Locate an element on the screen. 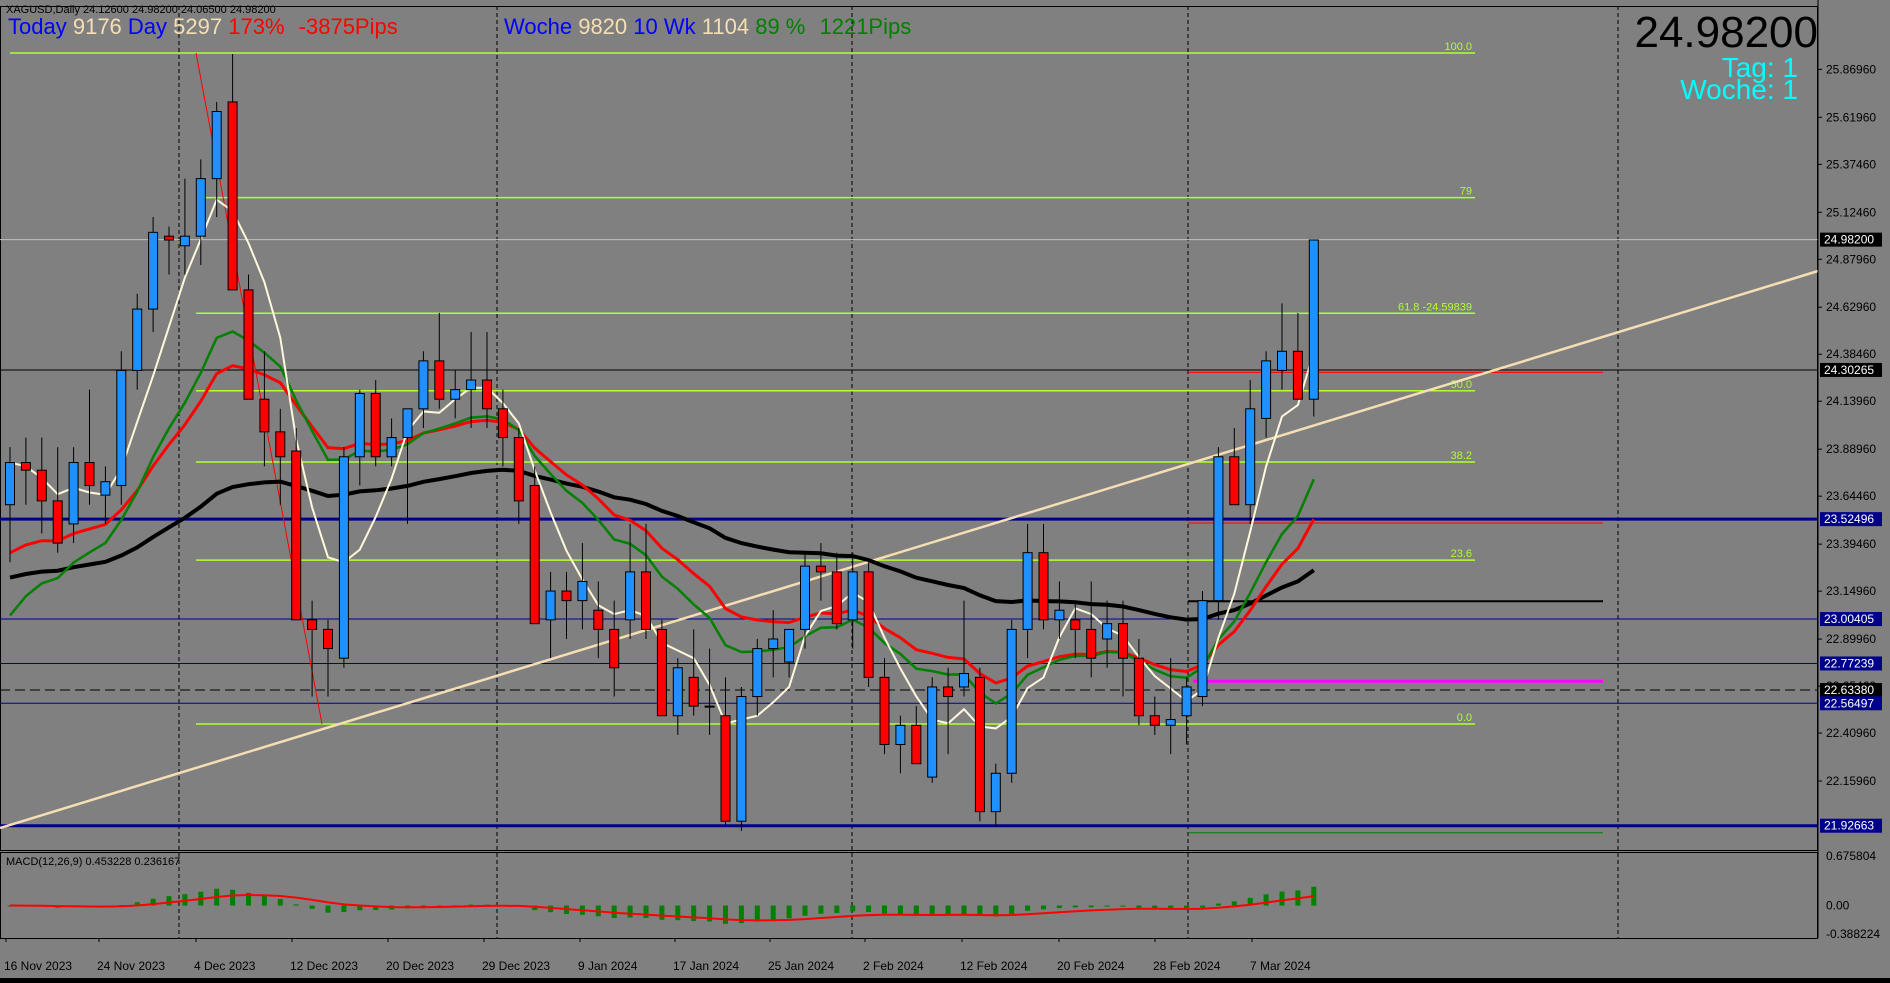 This screenshot has width=1890, height=983. fib-level-label: 0.0 is located at coordinates (1464, 718).